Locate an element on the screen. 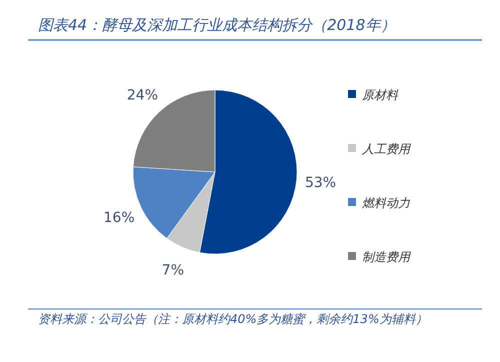 Image resolution: width=500 pixels, height=362 pixels. text: 资料来源：公司公告（注：原材料约40%多为糖蜜，剩余约13%为辅料） is located at coordinates (233, 319).